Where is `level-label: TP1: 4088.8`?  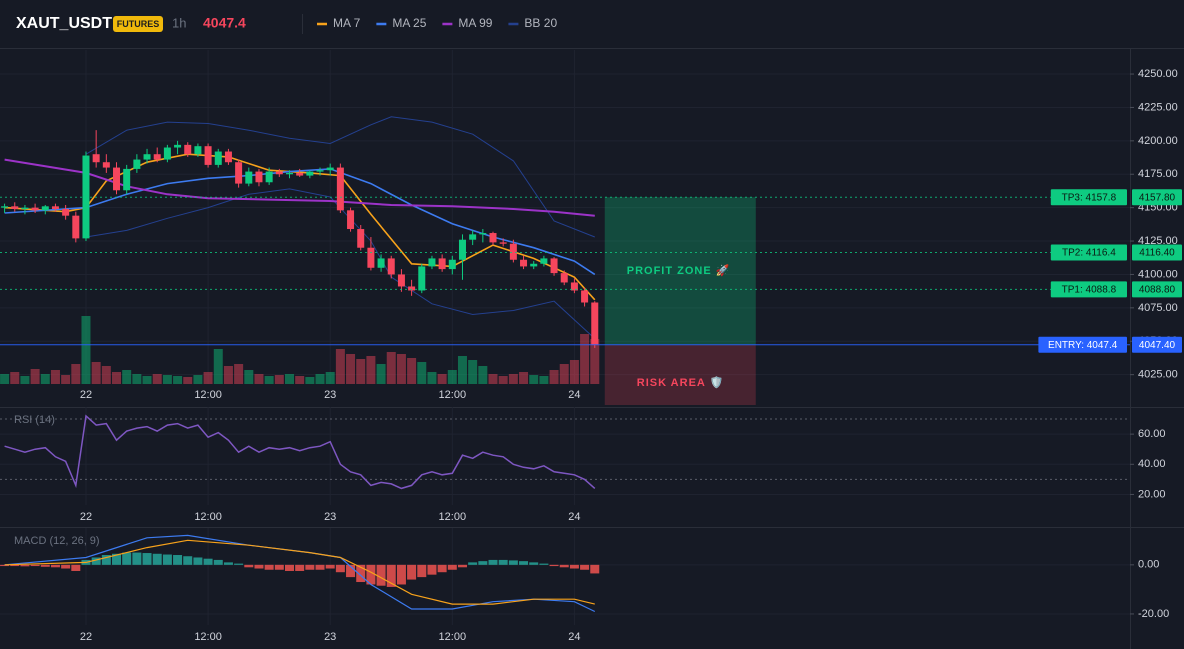
level-label: TP1: 4088.8 is located at coordinates (1089, 290).